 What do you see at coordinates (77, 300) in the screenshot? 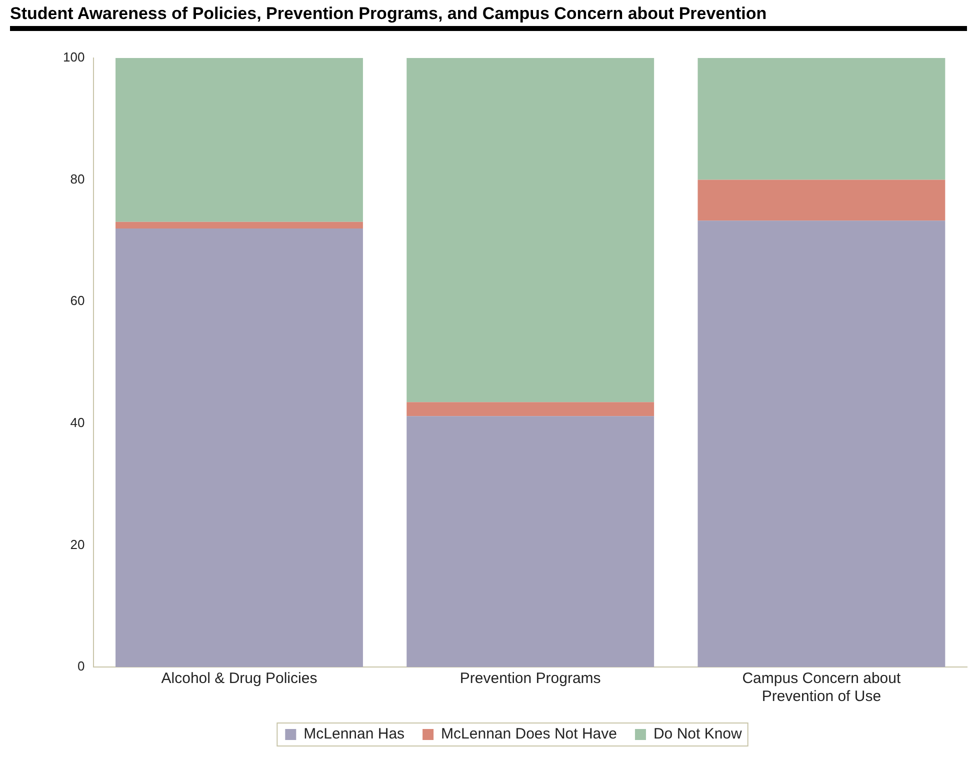
I see `y-tick-label: 60` at bounding box center [77, 300].